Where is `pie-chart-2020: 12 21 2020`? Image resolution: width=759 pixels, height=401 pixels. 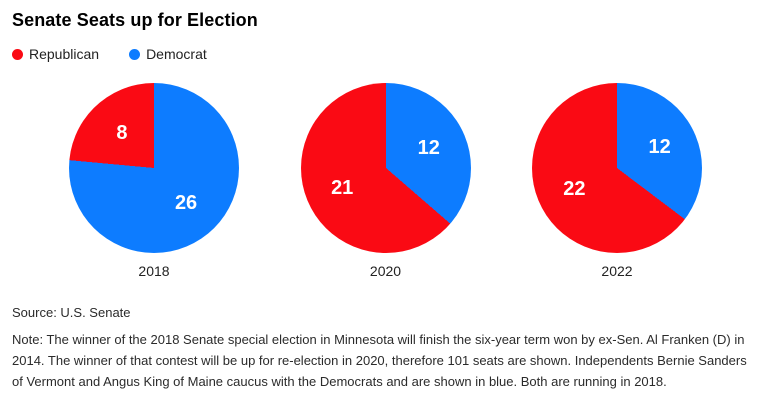
pie-chart-2020: 12 21 2020 is located at coordinates (386, 181).